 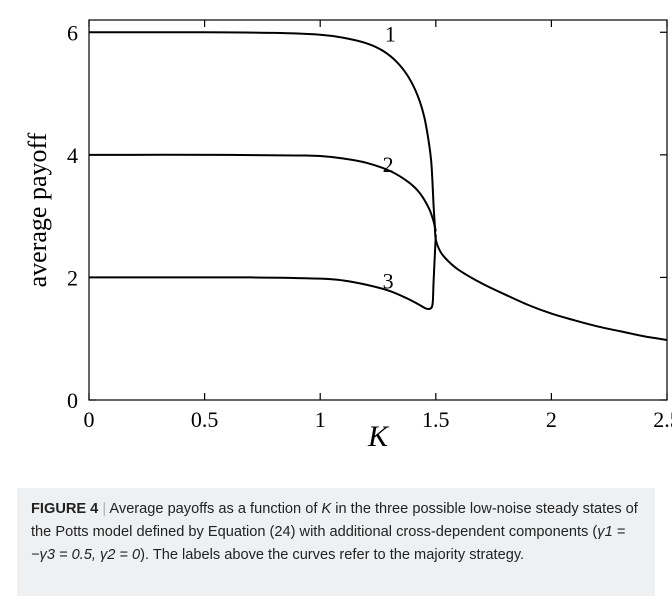 I want to click on caption-k-symbol: K, so click(x=326, y=509).